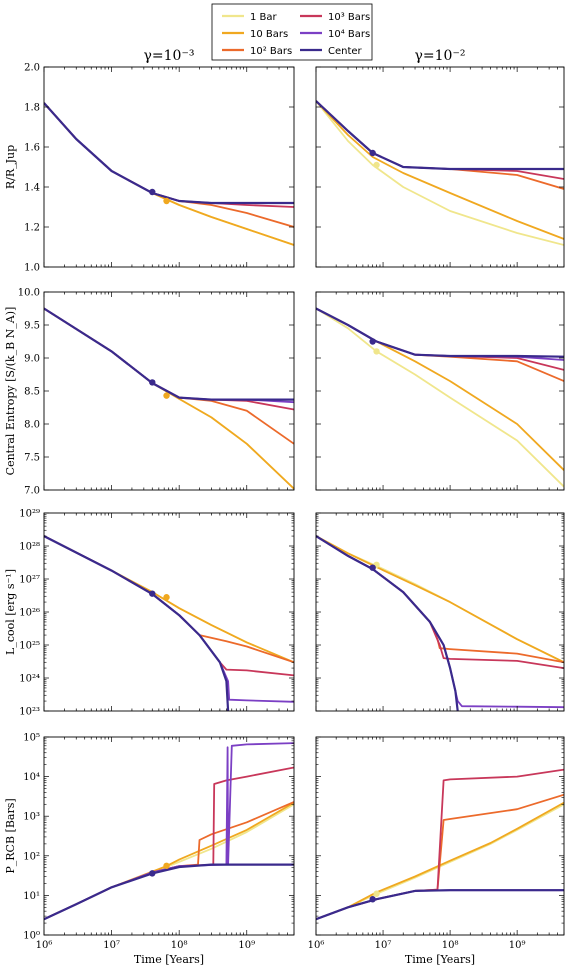  Describe the element at coordinates (29, 514) in the screenshot. I see `y-tick-label: 10²⁹` at that location.